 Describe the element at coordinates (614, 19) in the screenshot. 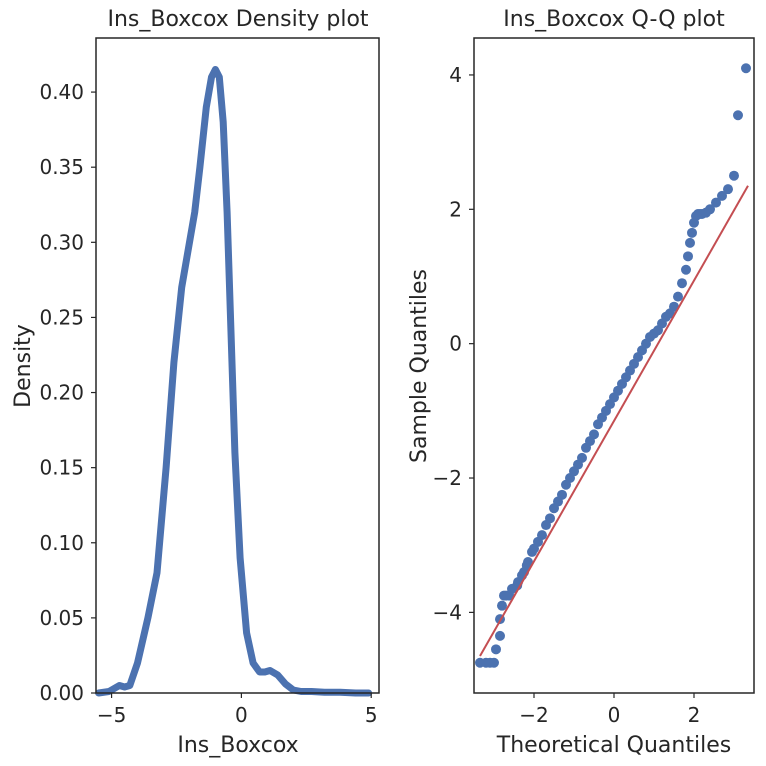

I see `qq-plot-title: Ins_Boxcox Q-Q plot` at that location.